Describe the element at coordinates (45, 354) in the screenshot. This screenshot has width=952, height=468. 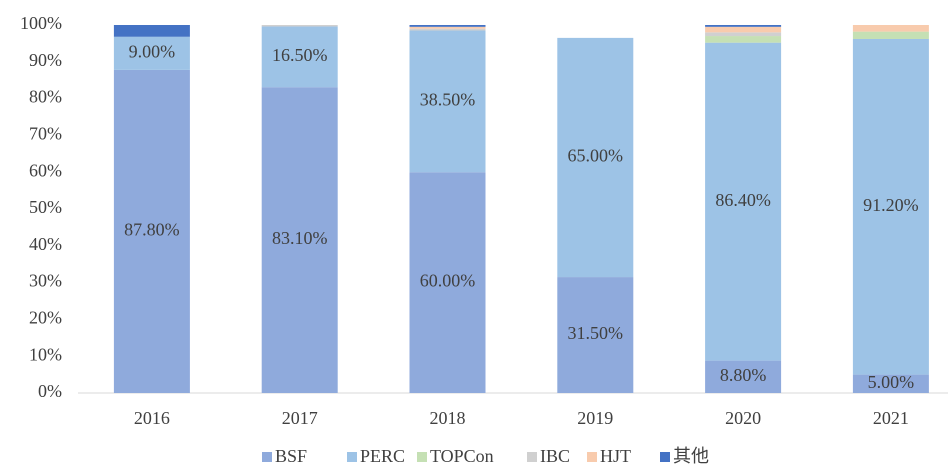
I see `y-tick-label: 10%` at that location.